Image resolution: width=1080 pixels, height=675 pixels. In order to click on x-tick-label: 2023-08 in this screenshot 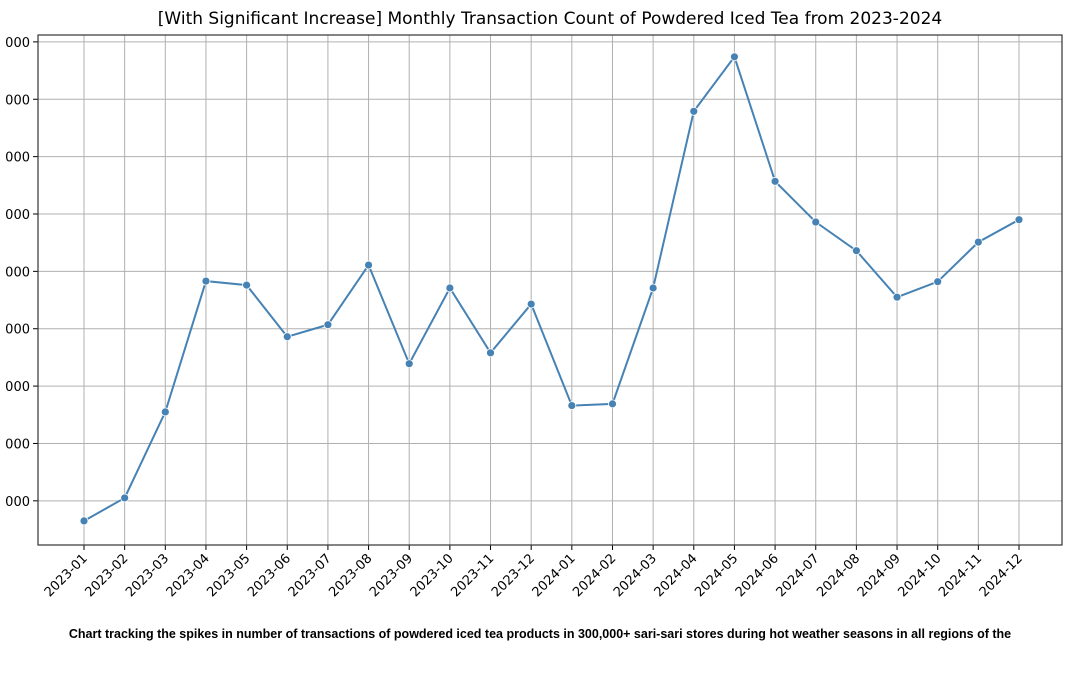, I will do `click(350, 575)`.